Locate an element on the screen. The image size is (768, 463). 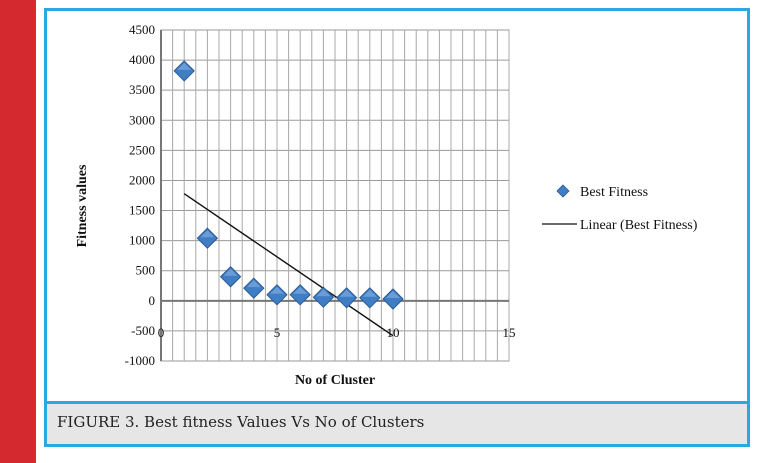
legend-label-best-fitness: Best Fitness is located at coordinates (614, 192).